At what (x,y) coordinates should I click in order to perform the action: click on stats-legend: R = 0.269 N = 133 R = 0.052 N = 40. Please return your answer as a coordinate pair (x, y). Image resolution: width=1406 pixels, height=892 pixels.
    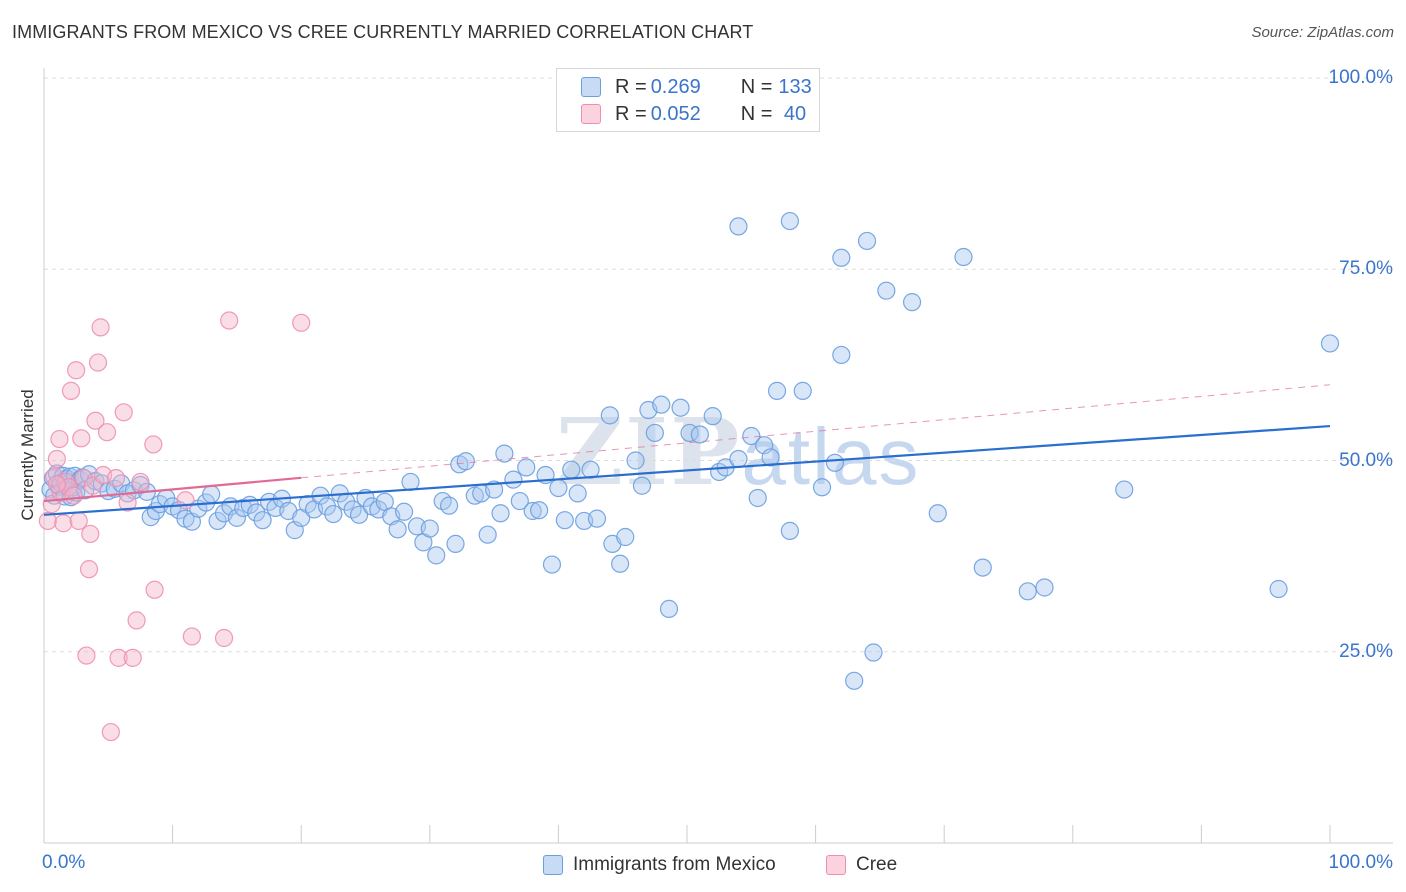
    Looking at the image, I should click on (688, 100).